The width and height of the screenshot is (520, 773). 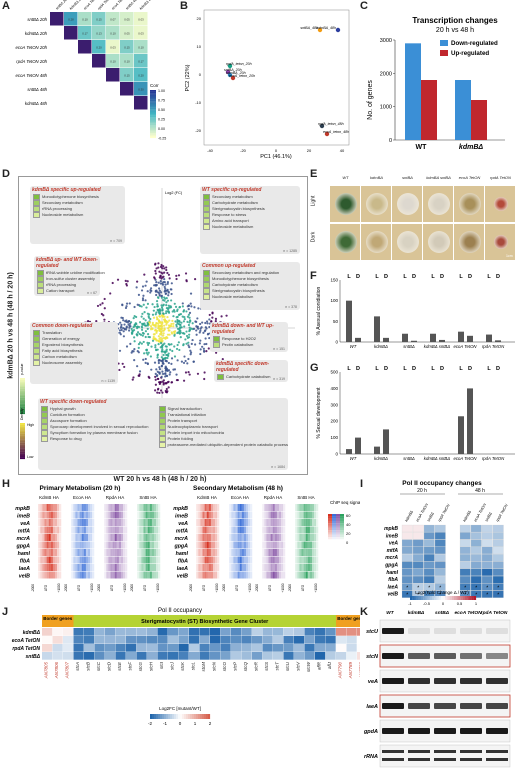 What do you see at coordinates (336, 454) in the screenshot?
I see `y-tick-label: 0` at bounding box center [336, 454].